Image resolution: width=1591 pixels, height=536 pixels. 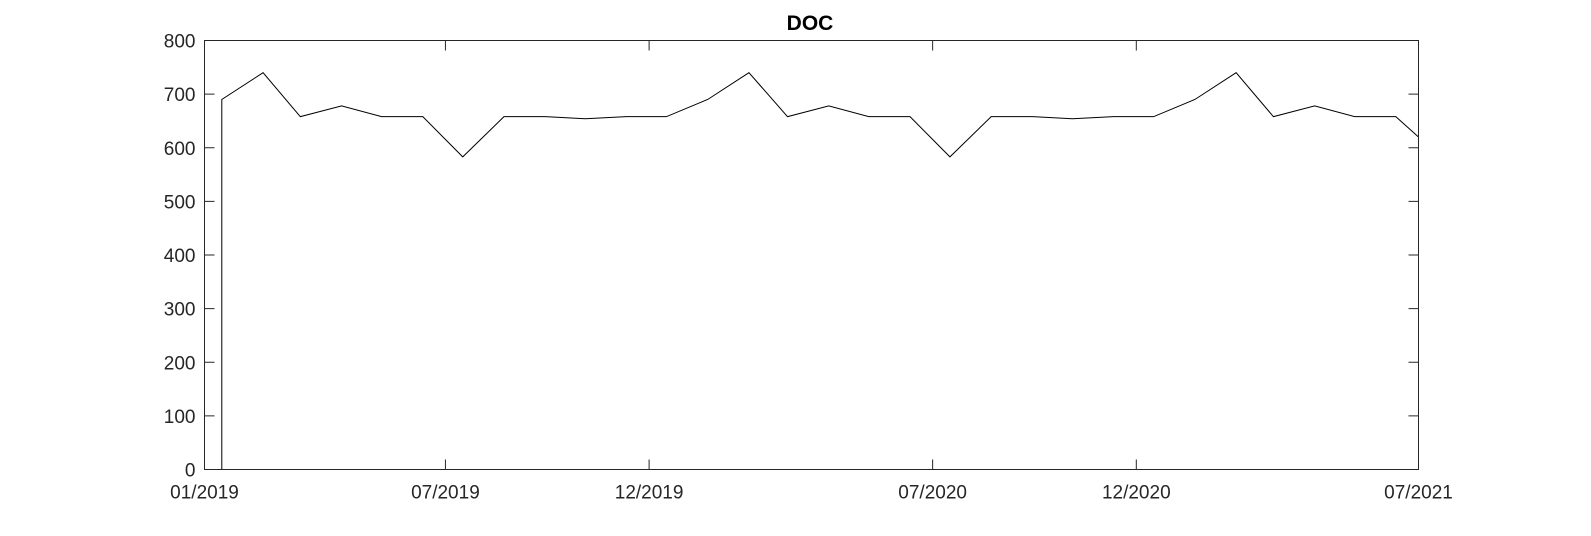 What do you see at coordinates (180, 42) in the screenshot?
I see `y-tick-label: 800` at bounding box center [180, 42].